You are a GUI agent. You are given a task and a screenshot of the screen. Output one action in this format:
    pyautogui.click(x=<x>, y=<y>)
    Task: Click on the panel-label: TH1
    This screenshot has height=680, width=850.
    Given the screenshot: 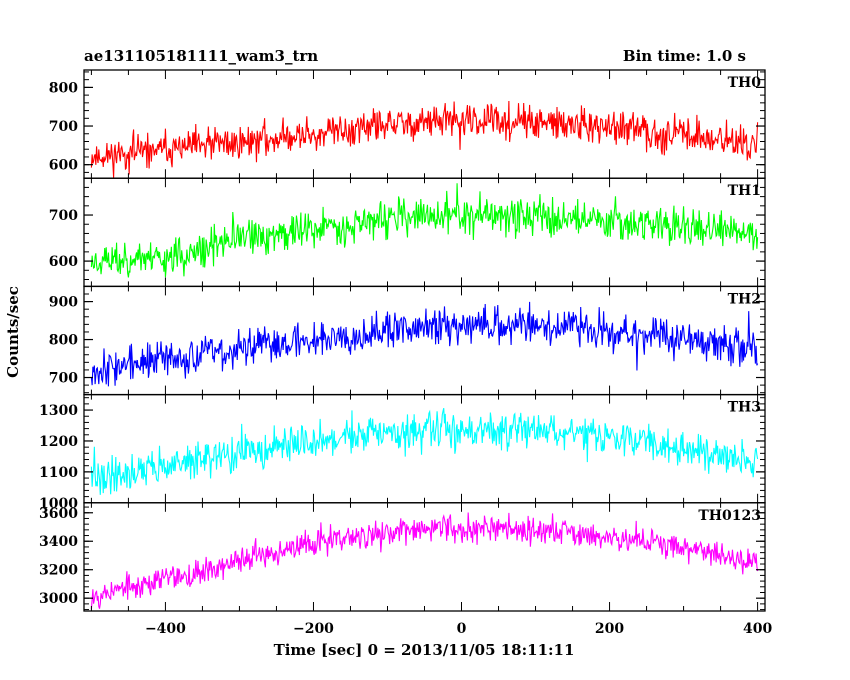 What is the action you would take?
    pyautogui.click(x=744, y=191)
    